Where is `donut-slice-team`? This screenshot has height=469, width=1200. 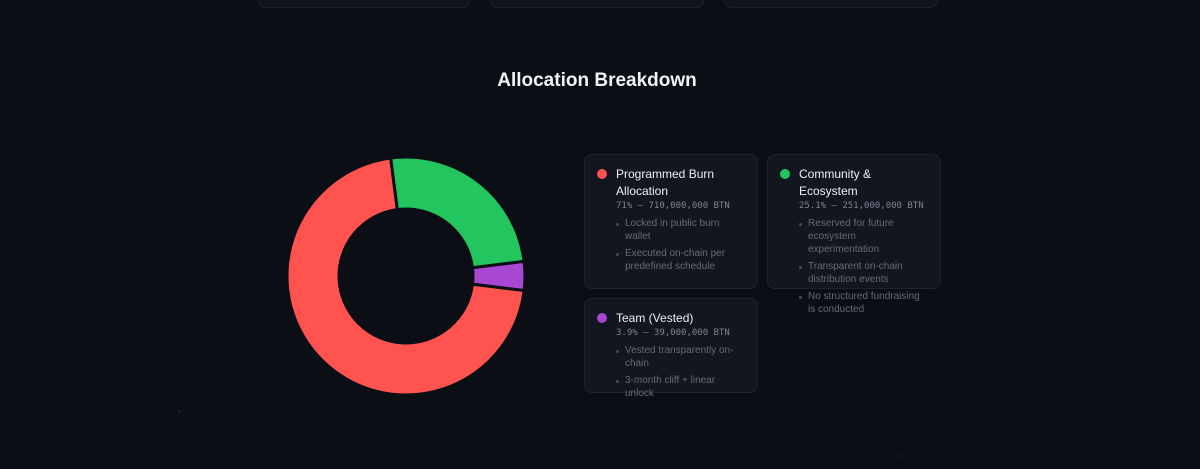 donut-slice-team is located at coordinates (498, 276).